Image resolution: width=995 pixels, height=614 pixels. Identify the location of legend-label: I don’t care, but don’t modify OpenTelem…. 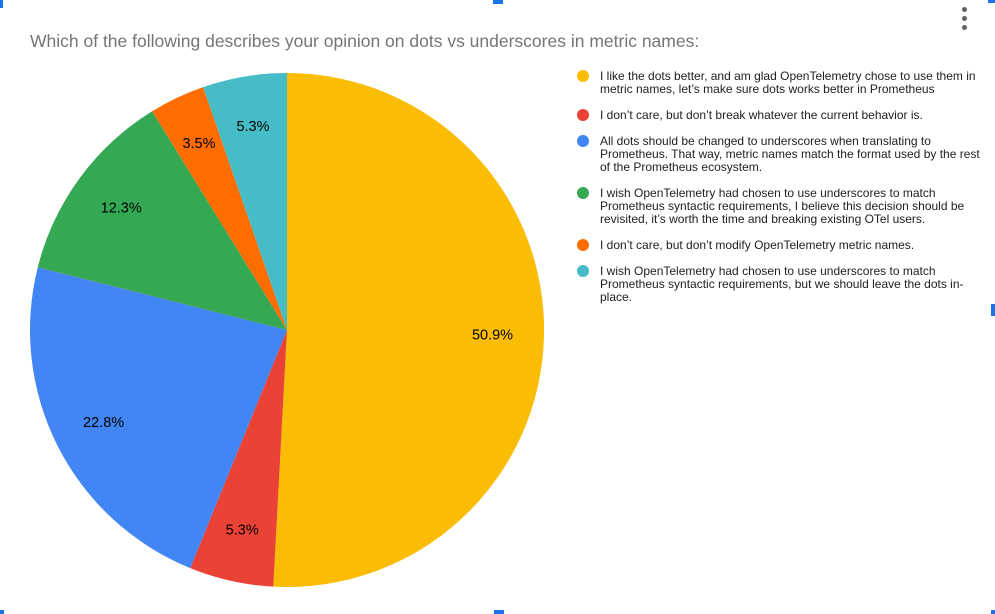
(757, 245).